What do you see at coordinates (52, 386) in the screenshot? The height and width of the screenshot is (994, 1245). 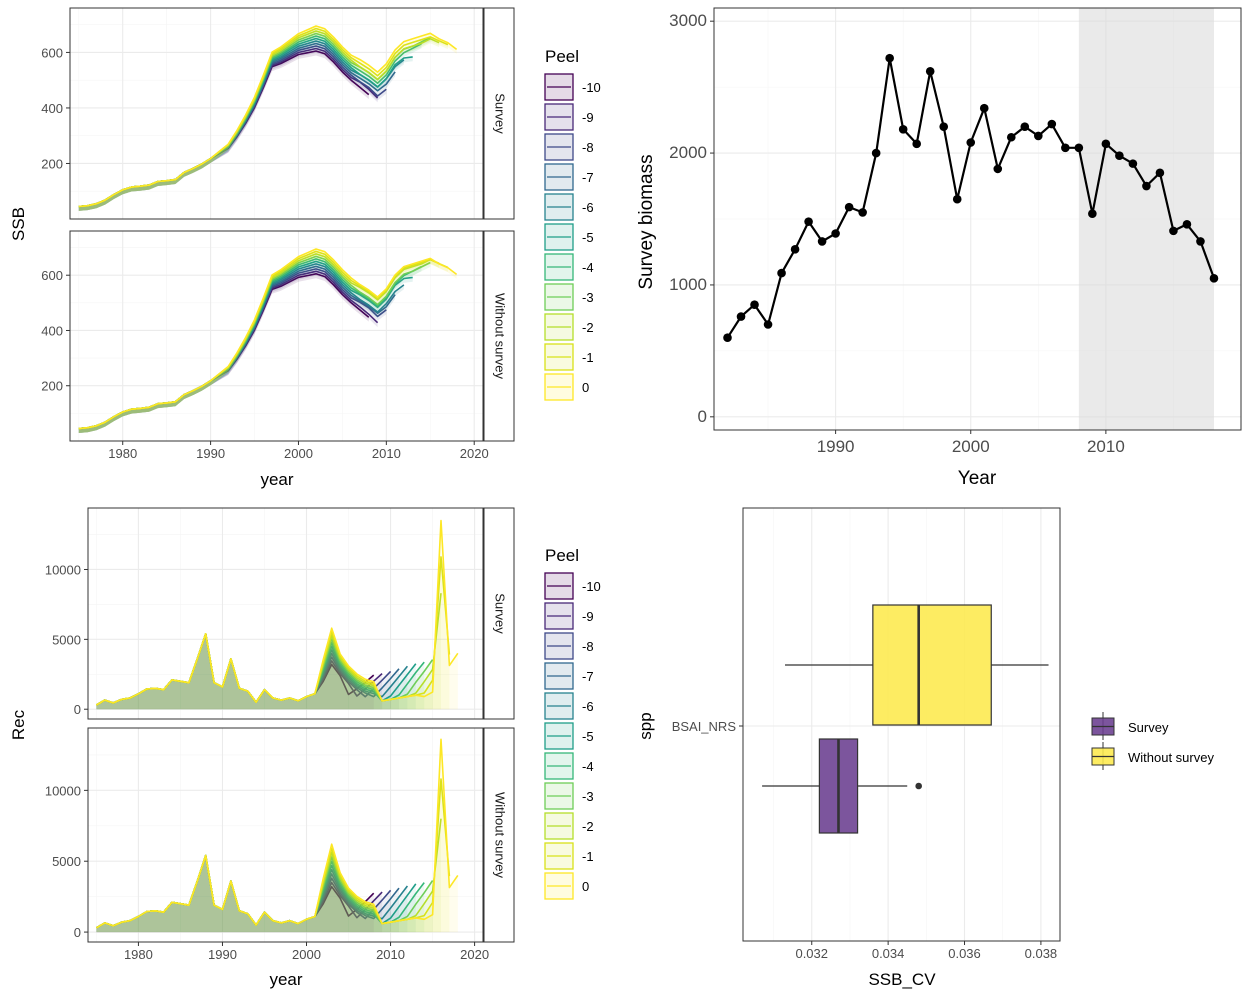 I see `y-tick-label: 200` at bounding box center [52, 386].